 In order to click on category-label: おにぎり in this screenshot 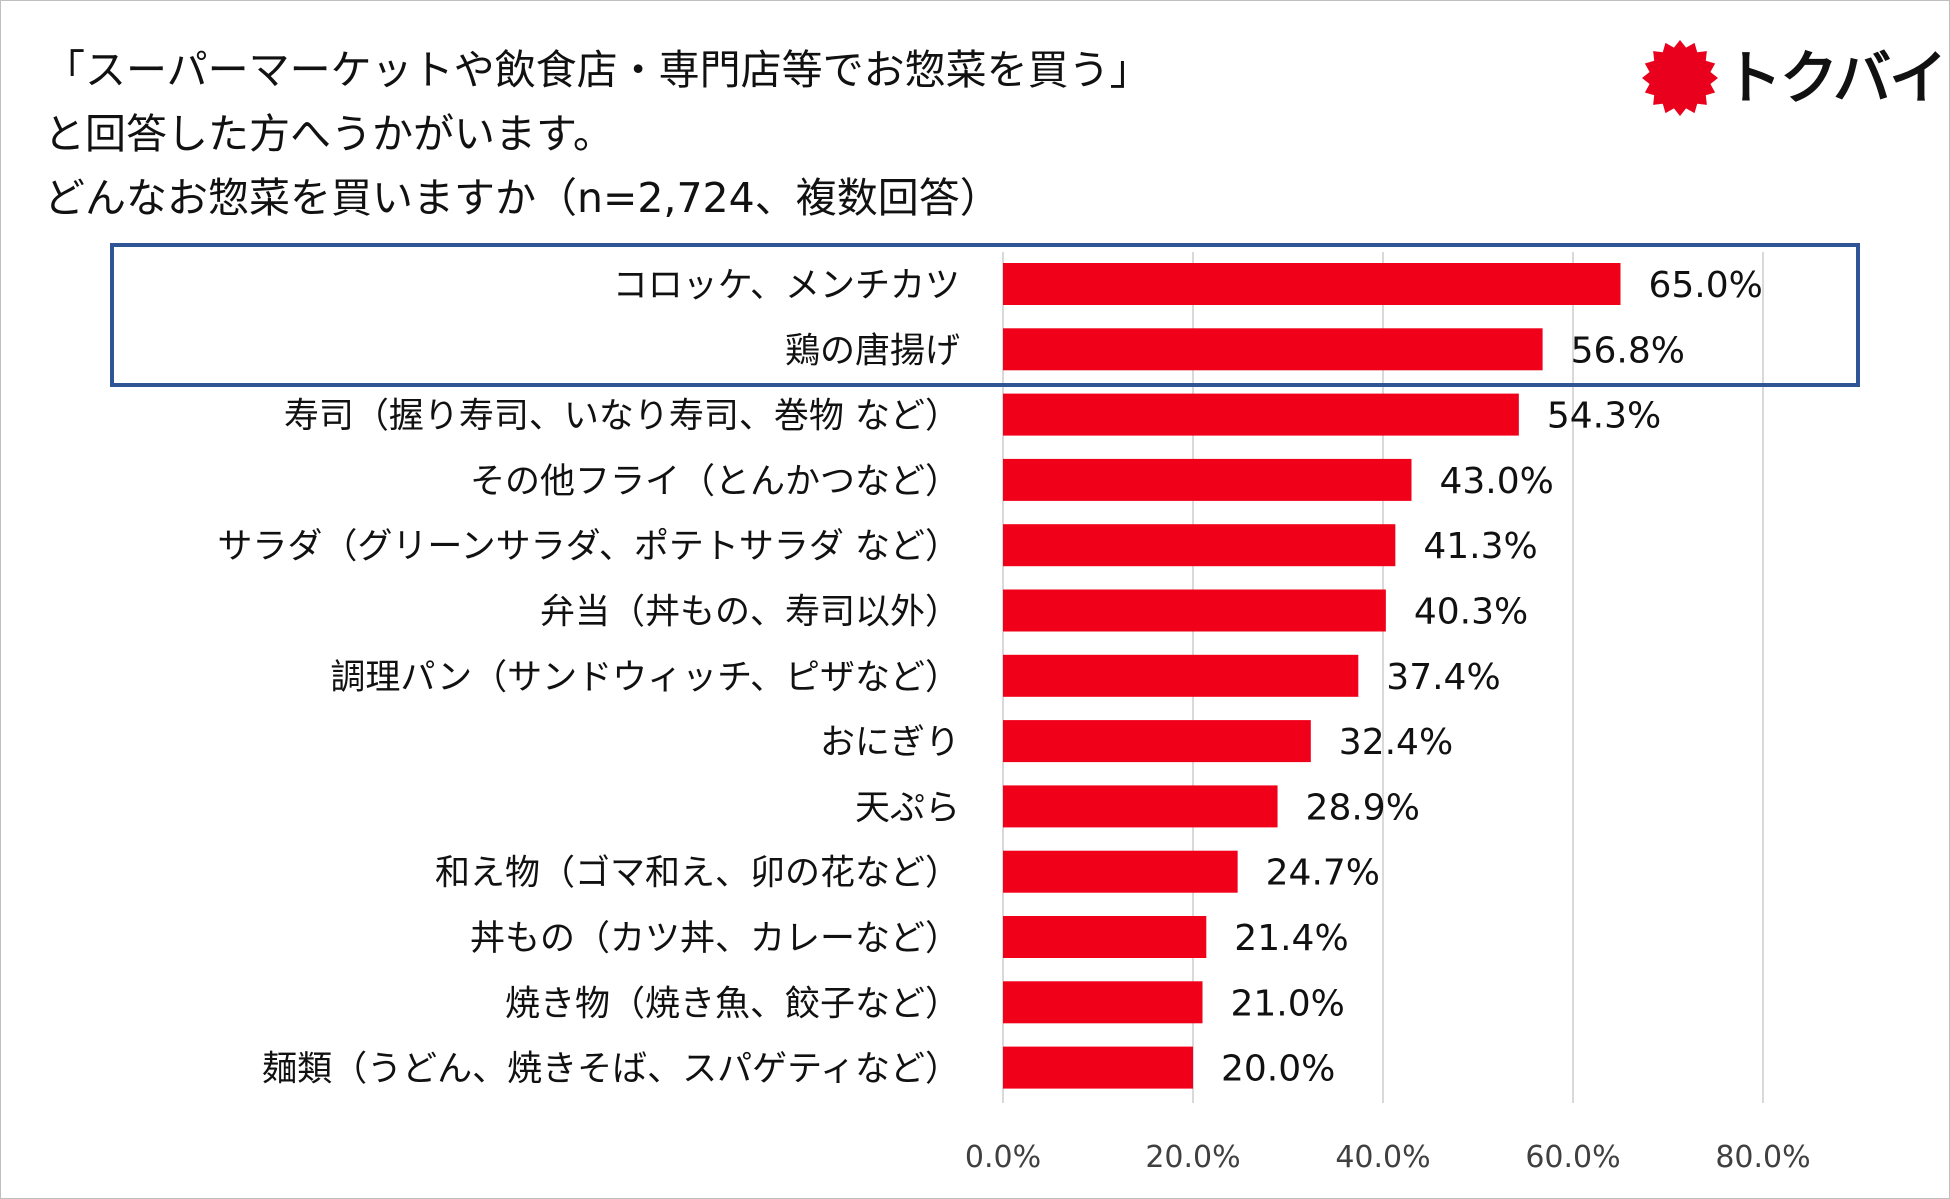, I will do `click(890, 743)`.